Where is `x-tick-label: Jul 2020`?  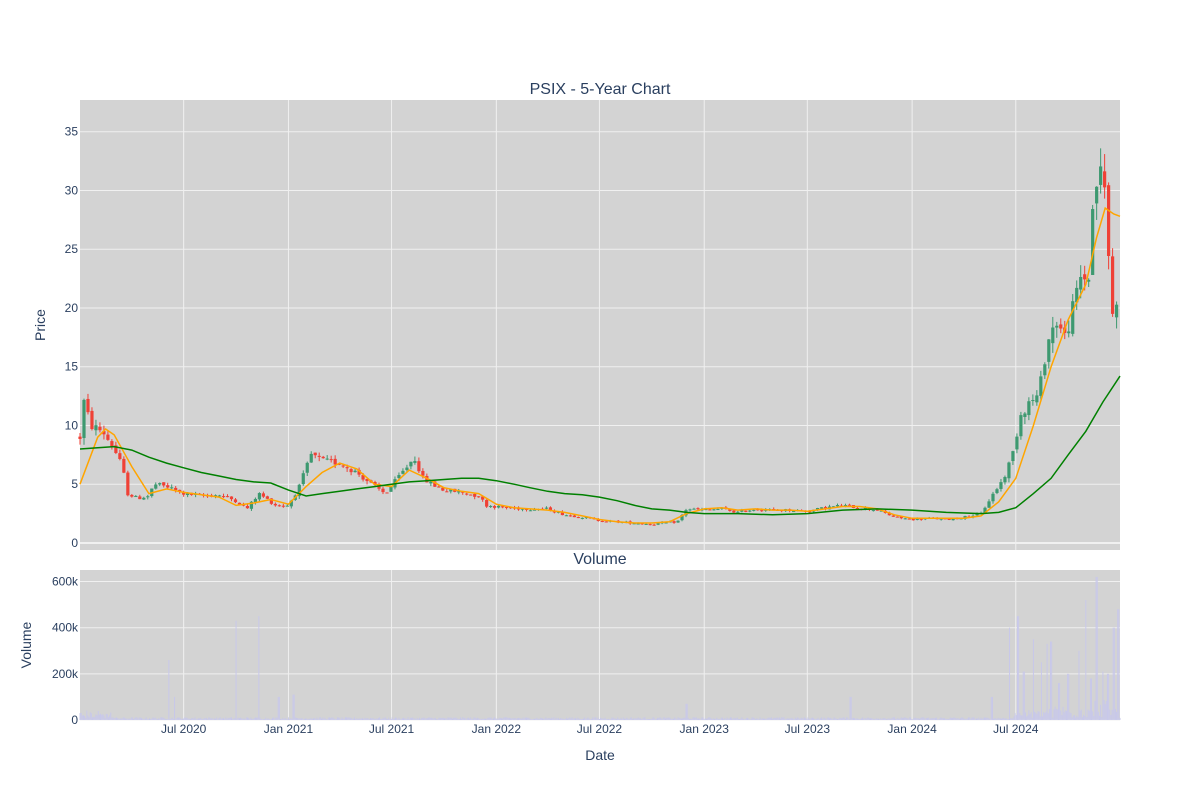
x-tick-label: Jul 2020 is located at coordinates (184, 729).